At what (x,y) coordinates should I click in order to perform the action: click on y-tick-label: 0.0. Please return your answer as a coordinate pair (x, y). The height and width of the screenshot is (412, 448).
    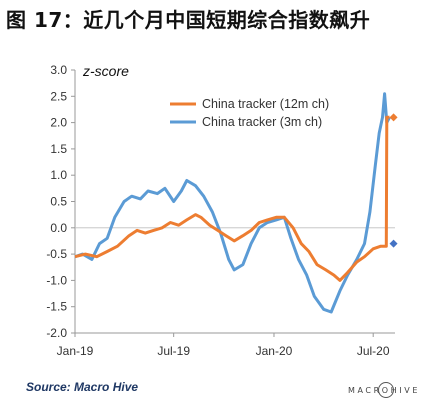
    Looking at the image, I should click on (58, 228).